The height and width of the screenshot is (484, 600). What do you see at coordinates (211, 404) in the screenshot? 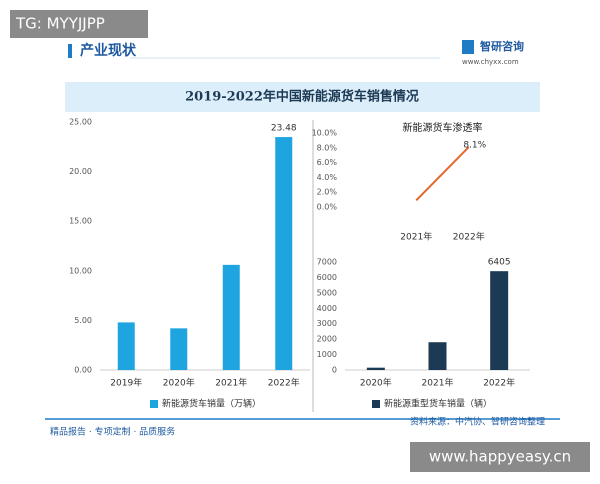
I see `legend-label: 新能源货车销量（万辆）` at bounding box center [211, 404].